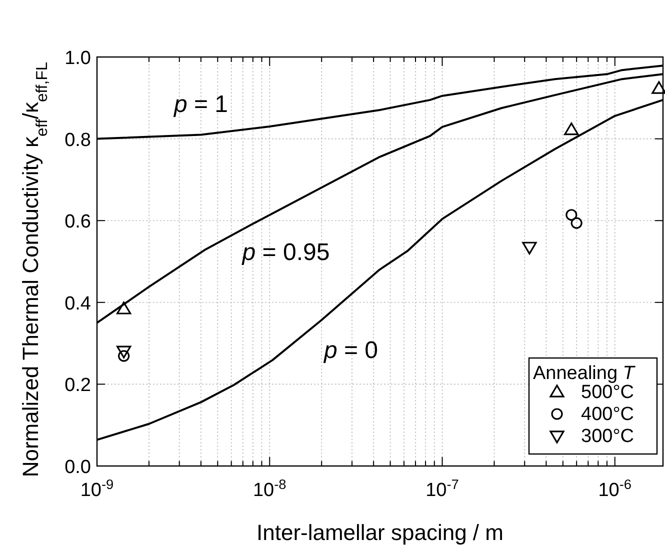  I want to click on y-tick-label: 1.0, so click(77, 58).